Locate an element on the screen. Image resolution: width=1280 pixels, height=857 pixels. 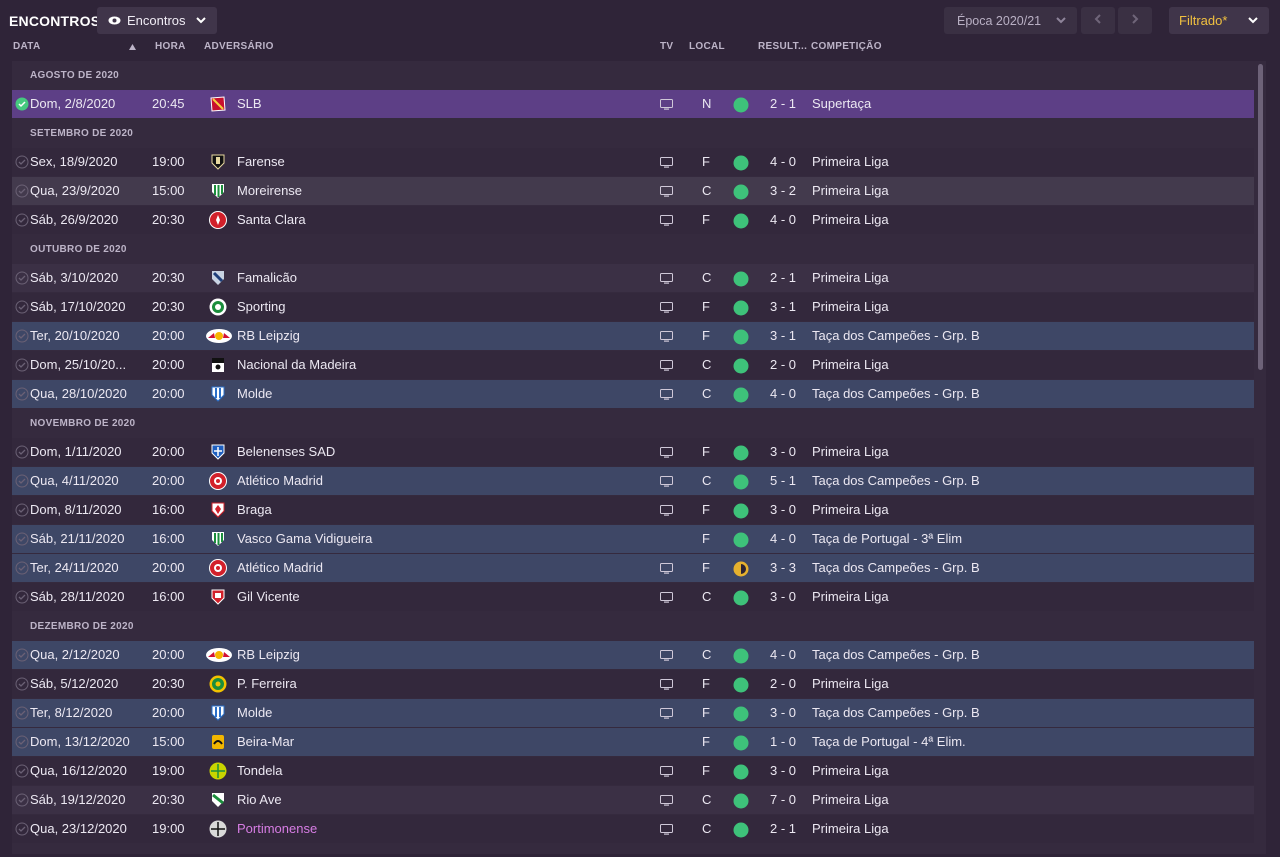
view-dropdown: Encontros is located at coordinates (157, 20).